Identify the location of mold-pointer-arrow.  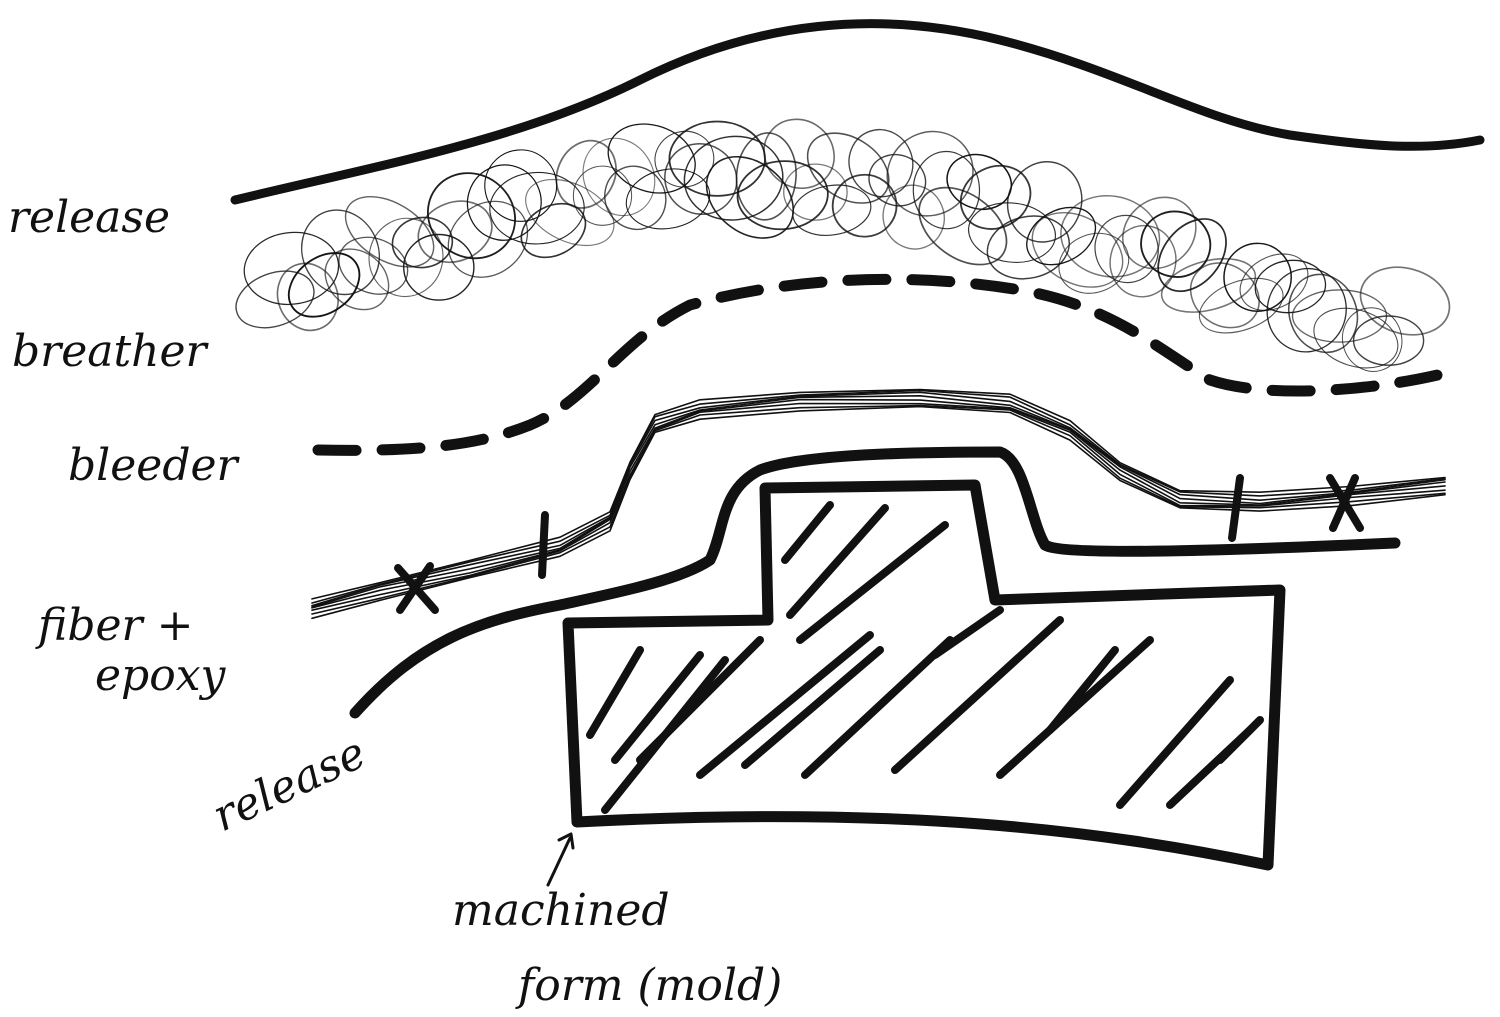
(560, 859).